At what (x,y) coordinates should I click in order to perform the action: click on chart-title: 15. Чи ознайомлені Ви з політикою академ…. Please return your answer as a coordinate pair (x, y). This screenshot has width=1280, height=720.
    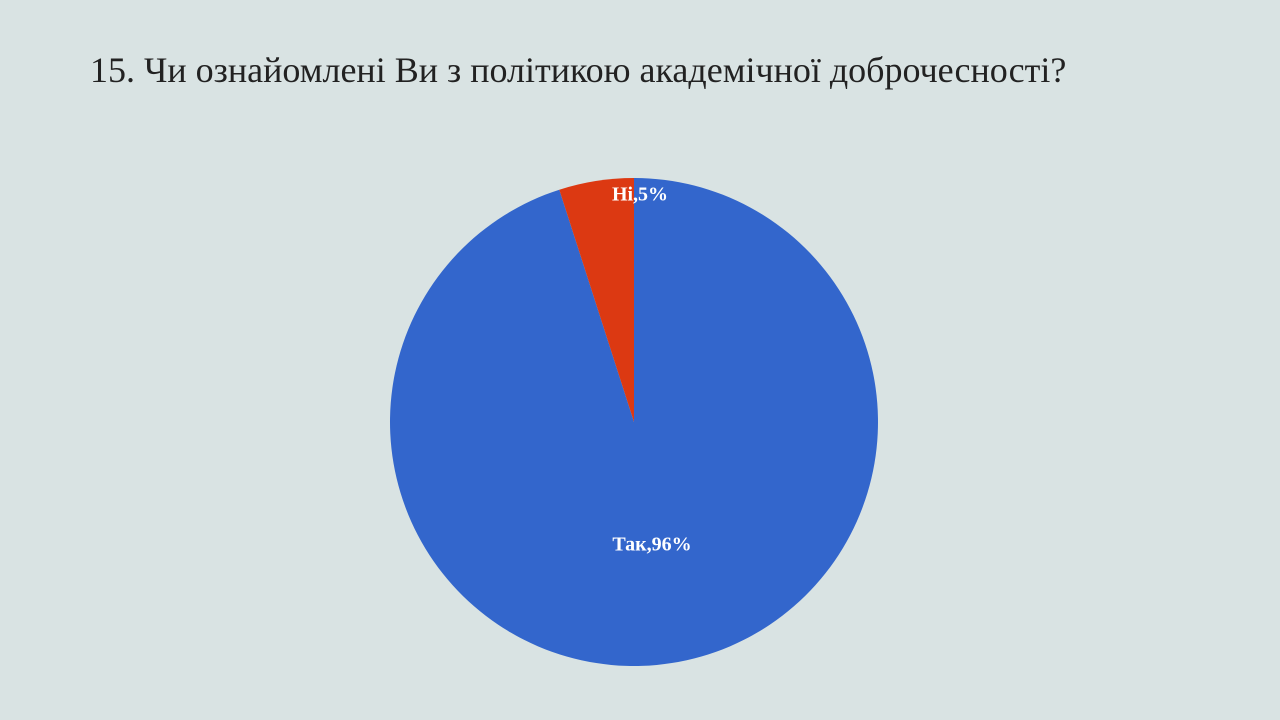
    Looking at the image, I should click on (578, 70).